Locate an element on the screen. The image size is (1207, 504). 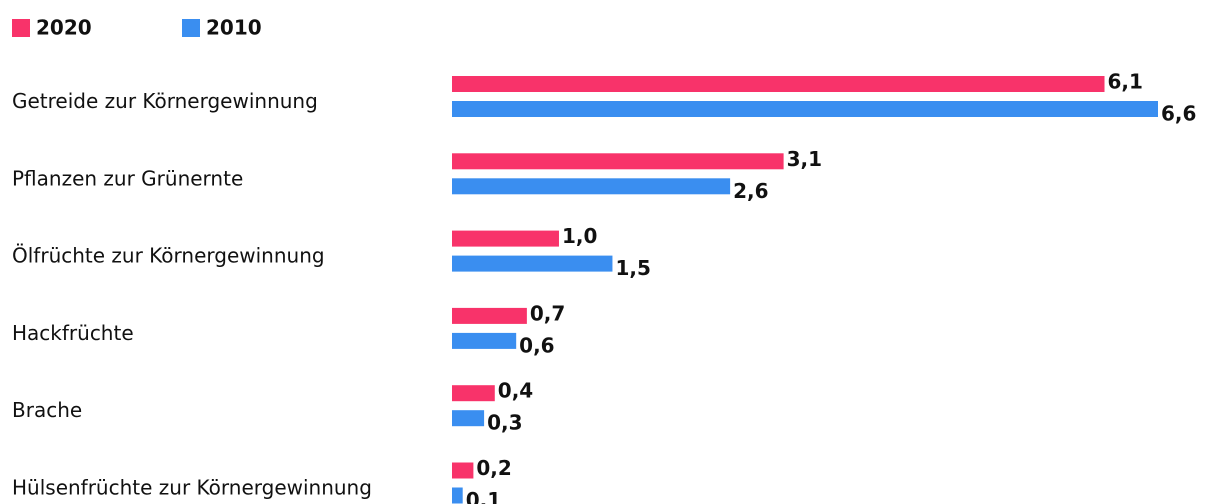
value-label: 6,6 is located at coordinates (1178, 114).